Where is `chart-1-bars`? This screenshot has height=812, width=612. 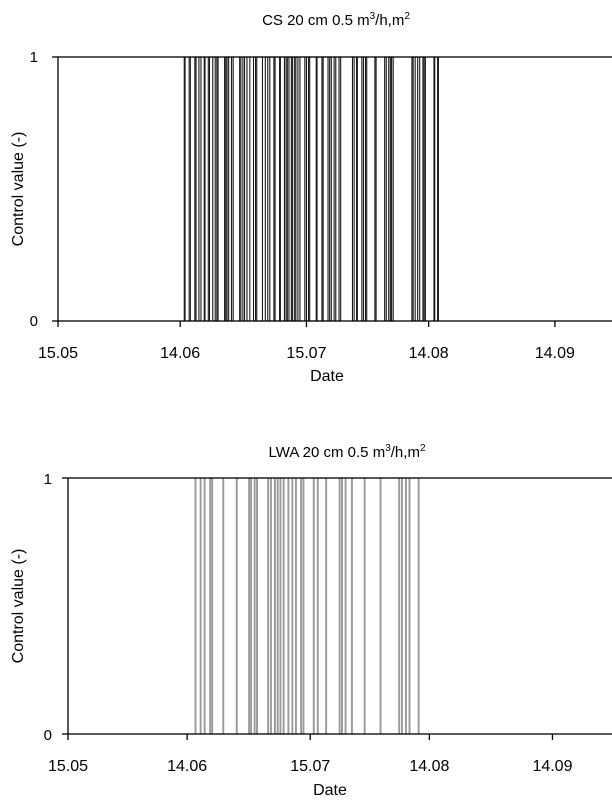 chart-1-bars is located at coordinates (311, 189).